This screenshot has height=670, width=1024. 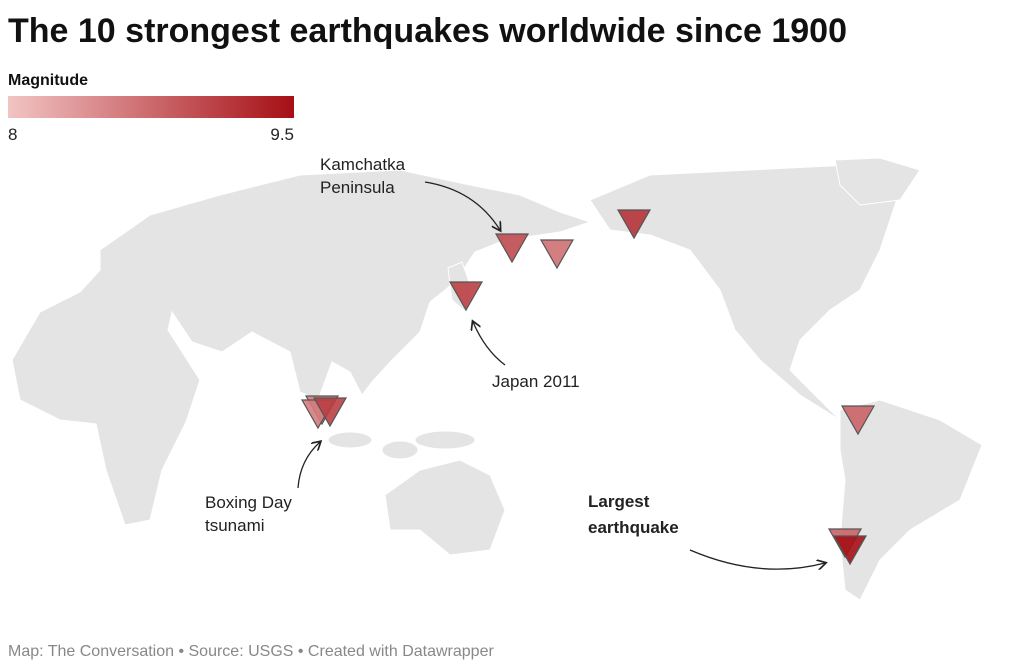 I want to click on annotation: Peninsula, so click(x=357, y=187).